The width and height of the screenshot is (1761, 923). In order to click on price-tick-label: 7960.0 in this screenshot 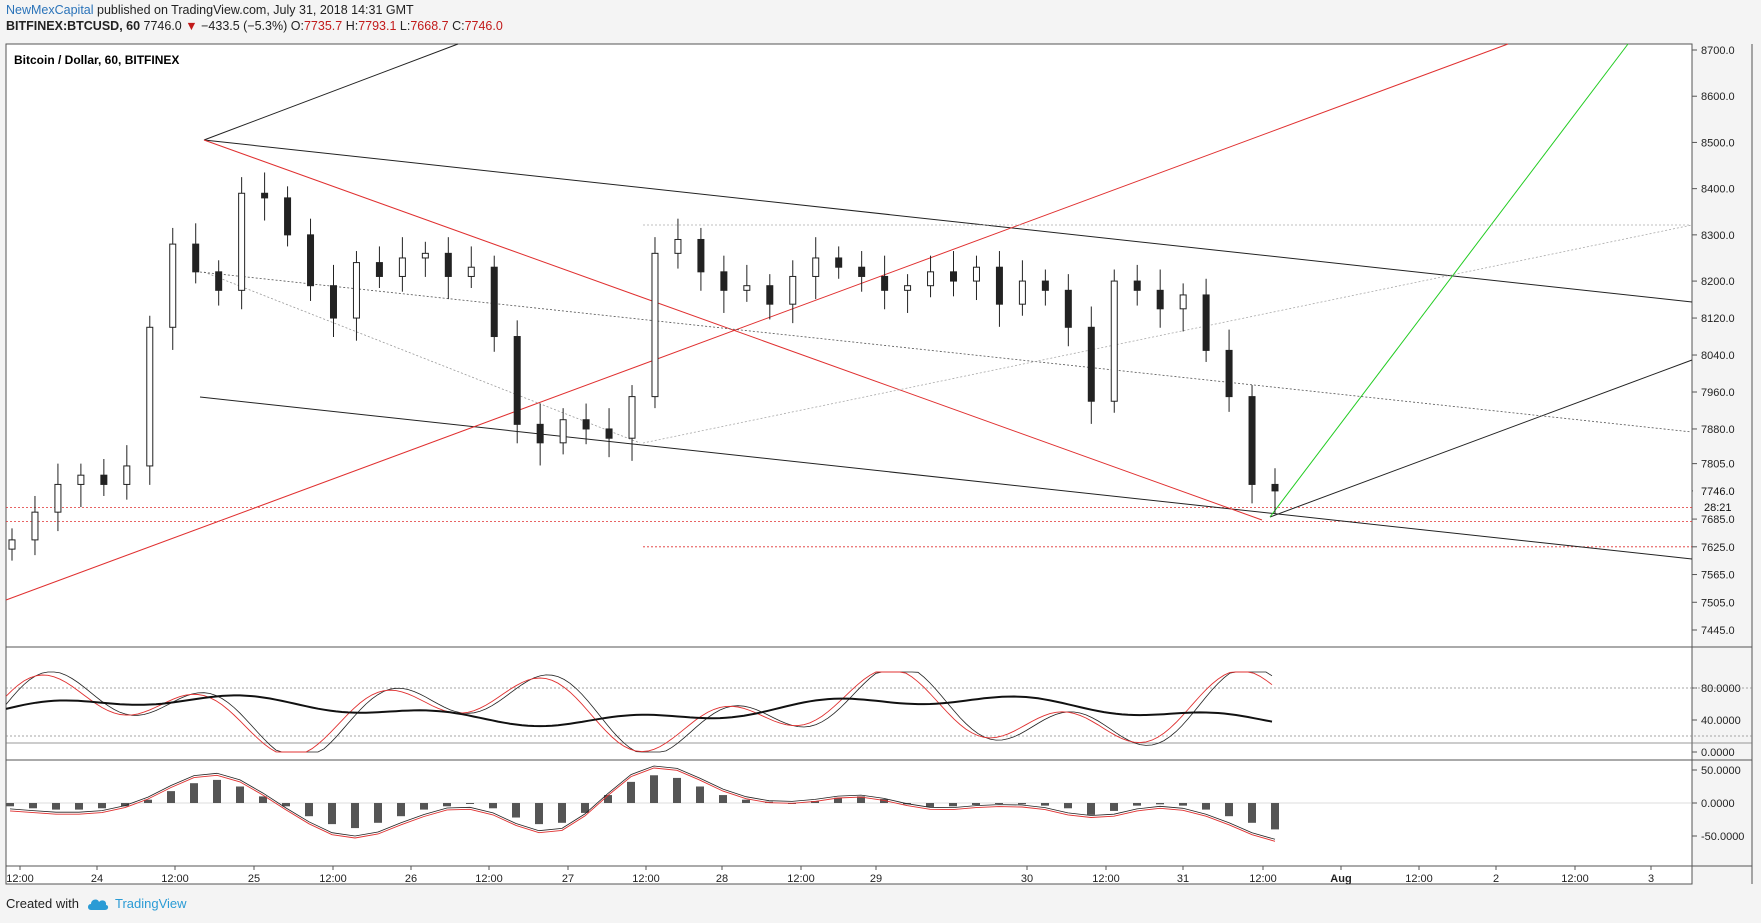, I will do `click(1718, 393)`.